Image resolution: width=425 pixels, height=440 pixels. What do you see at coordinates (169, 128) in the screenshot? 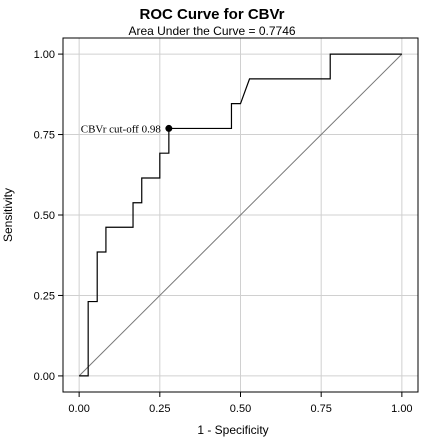
I see `cutoff-point` at bounding box center [169, 128].